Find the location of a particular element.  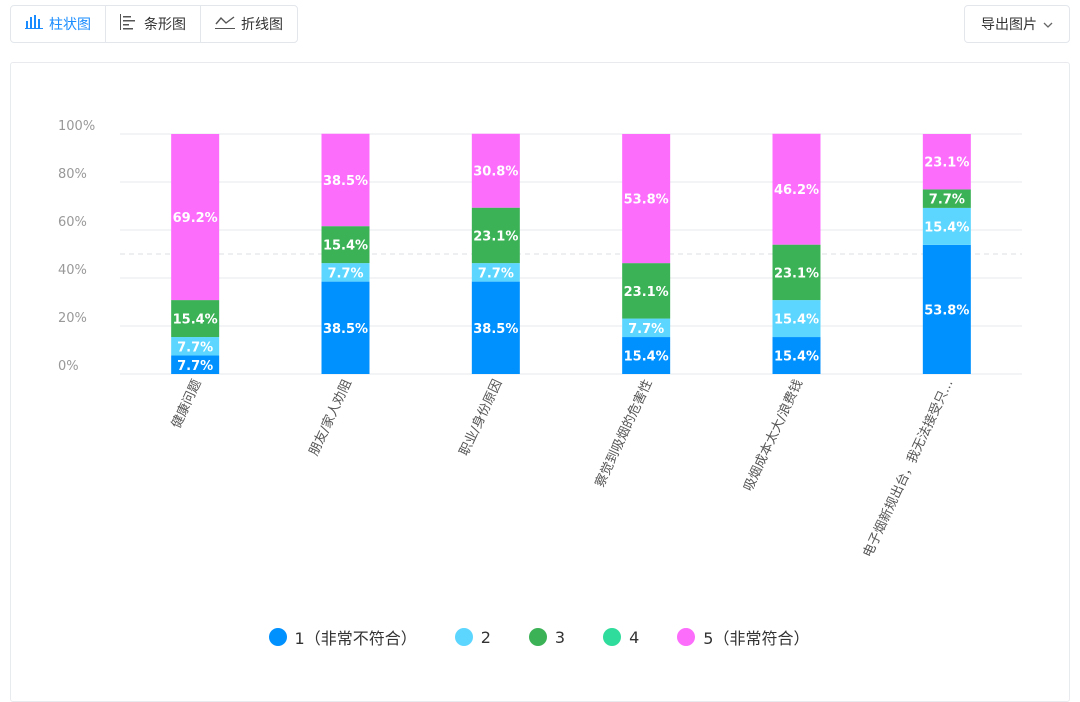

x-category-label: 吸烟成本太大/浪费钱 is located at coordinates (773, 435).